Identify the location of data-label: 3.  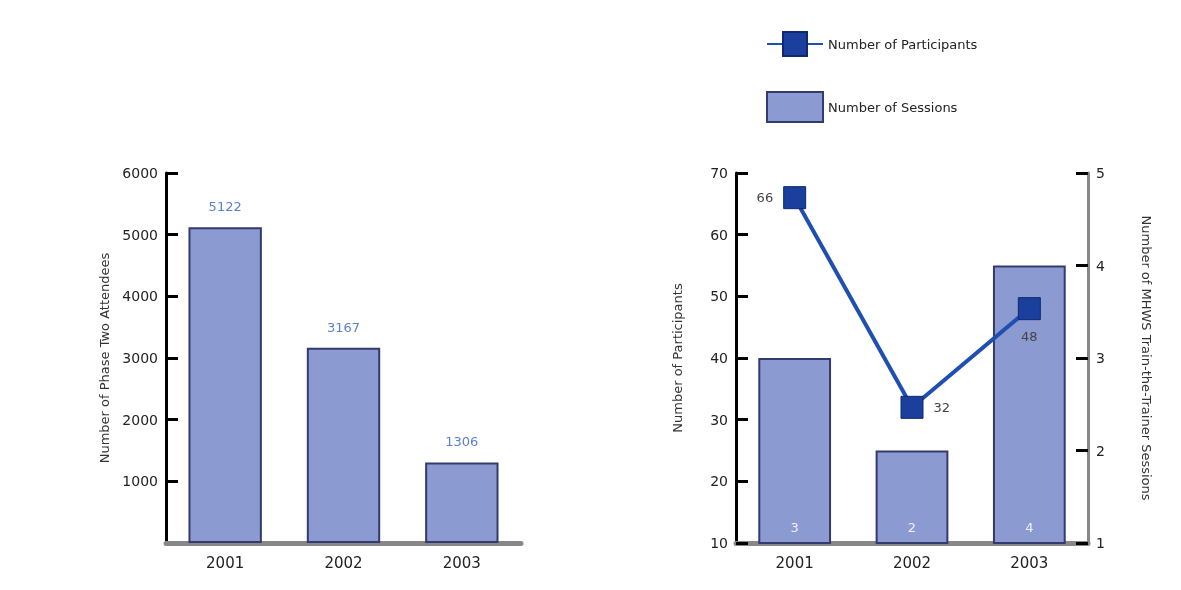
(794, 527).